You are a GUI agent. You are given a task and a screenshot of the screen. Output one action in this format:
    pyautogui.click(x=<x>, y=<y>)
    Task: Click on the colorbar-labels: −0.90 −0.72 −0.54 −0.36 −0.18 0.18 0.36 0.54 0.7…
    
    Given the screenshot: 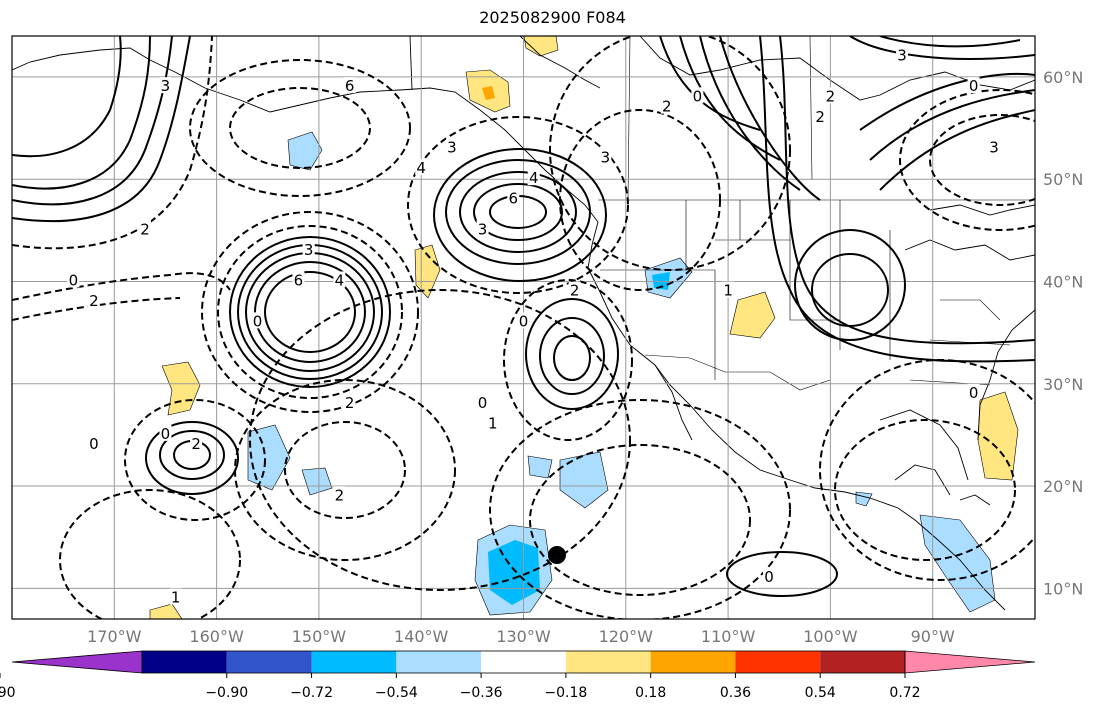 What is the action you would take?
    pyautogui.click(x=460, y=687)
    